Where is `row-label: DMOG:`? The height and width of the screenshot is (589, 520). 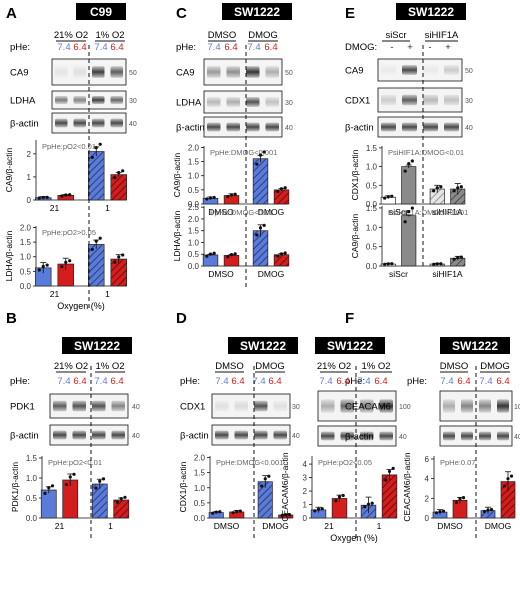 row-label: DMOG: is located at coordinates (361, 47).